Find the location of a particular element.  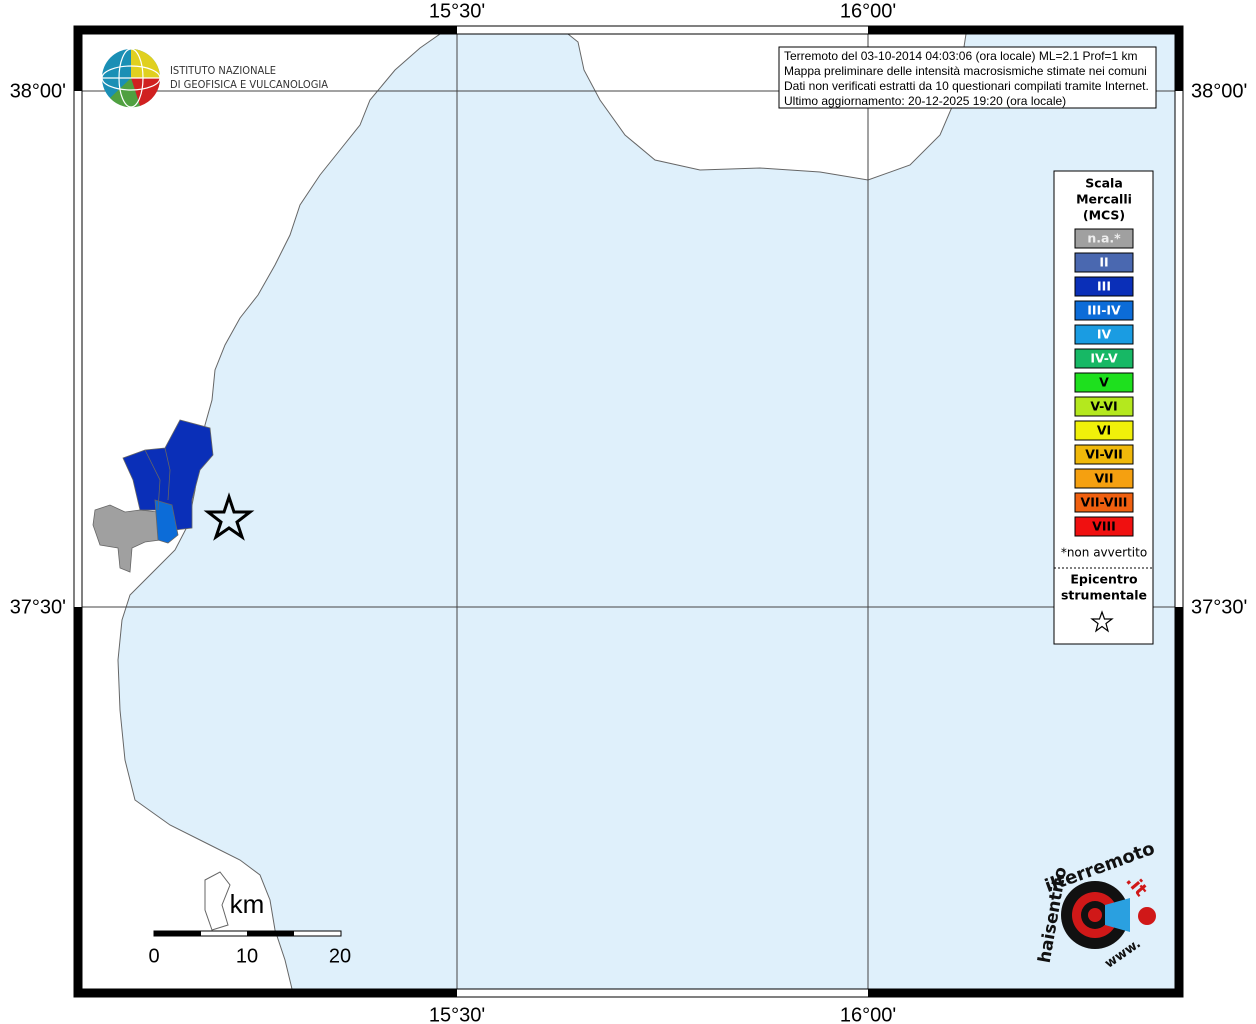

legend-title: Scala is located at coordinates (1104, 183).